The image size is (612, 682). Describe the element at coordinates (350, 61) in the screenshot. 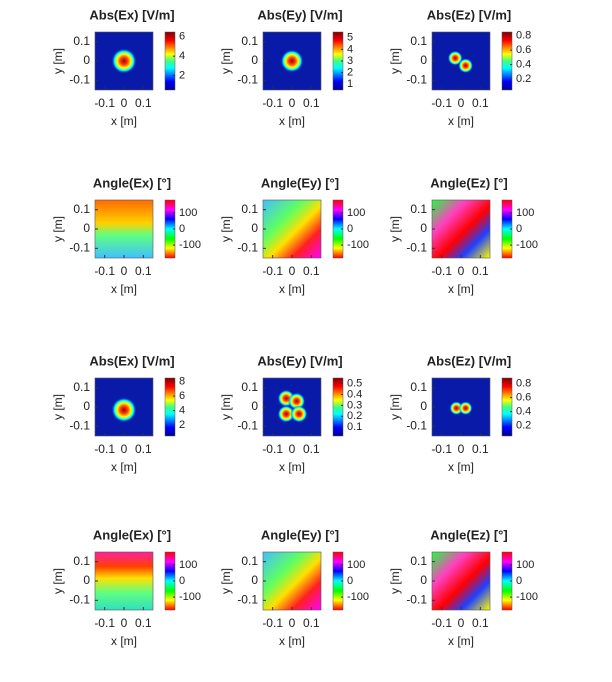

I see `colorbar-tick-label: 3` at that location.